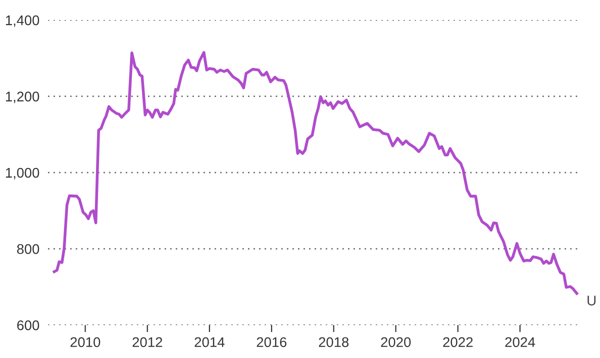  Describe the element at coordinates (23, 98) in the screenshot. I see `y-tick-label: 1,200` at that location.